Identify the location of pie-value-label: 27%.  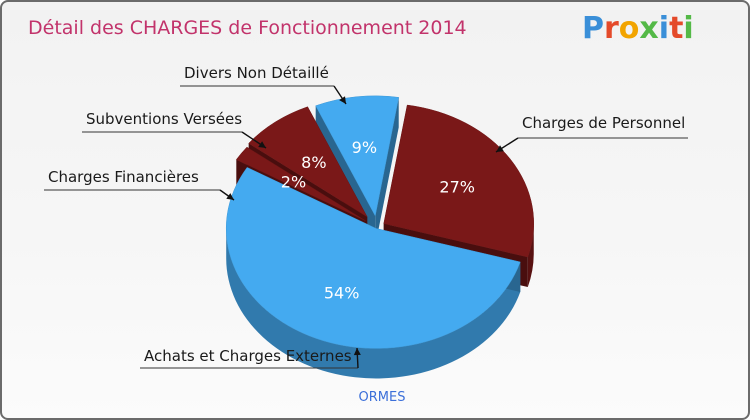
(457, 186).